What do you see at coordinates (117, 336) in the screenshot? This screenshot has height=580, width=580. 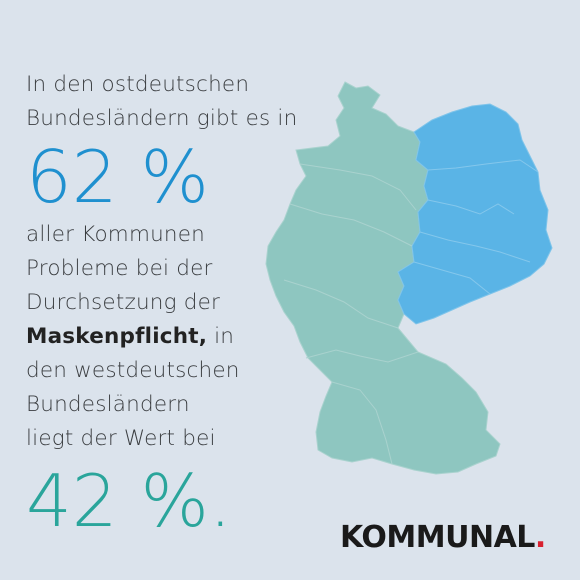 I see `masks-keyword: Maskenpflicht,` at bounding box center [117, 336].